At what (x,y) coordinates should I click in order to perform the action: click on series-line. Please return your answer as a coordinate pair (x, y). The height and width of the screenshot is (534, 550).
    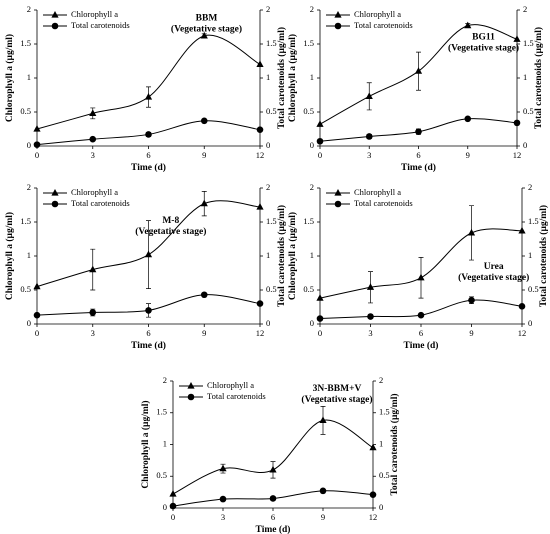
    Looking at the image, I should click on (273, 457).